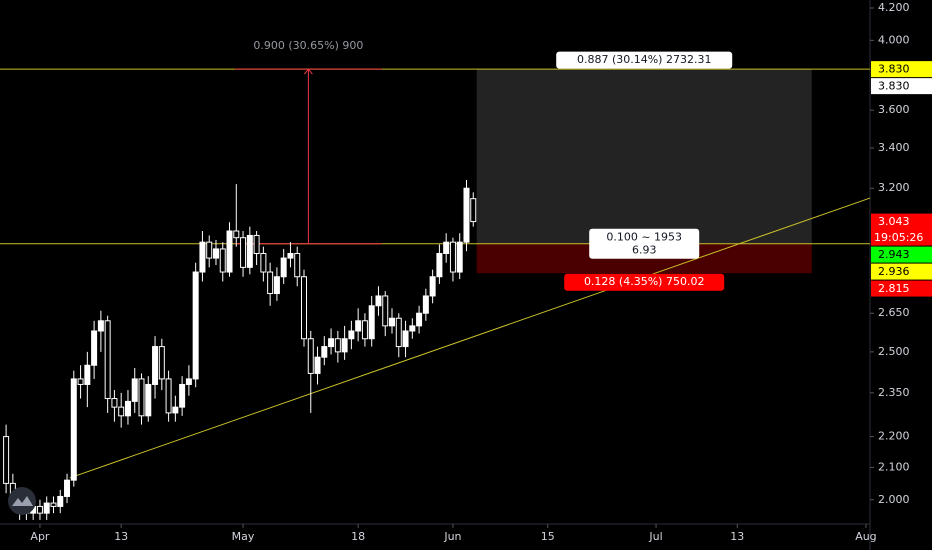  What do you see at coordinates (894, 187) in the screenshot?
I see `y-tick-label: 3.200` at bounding box center [894, 187].